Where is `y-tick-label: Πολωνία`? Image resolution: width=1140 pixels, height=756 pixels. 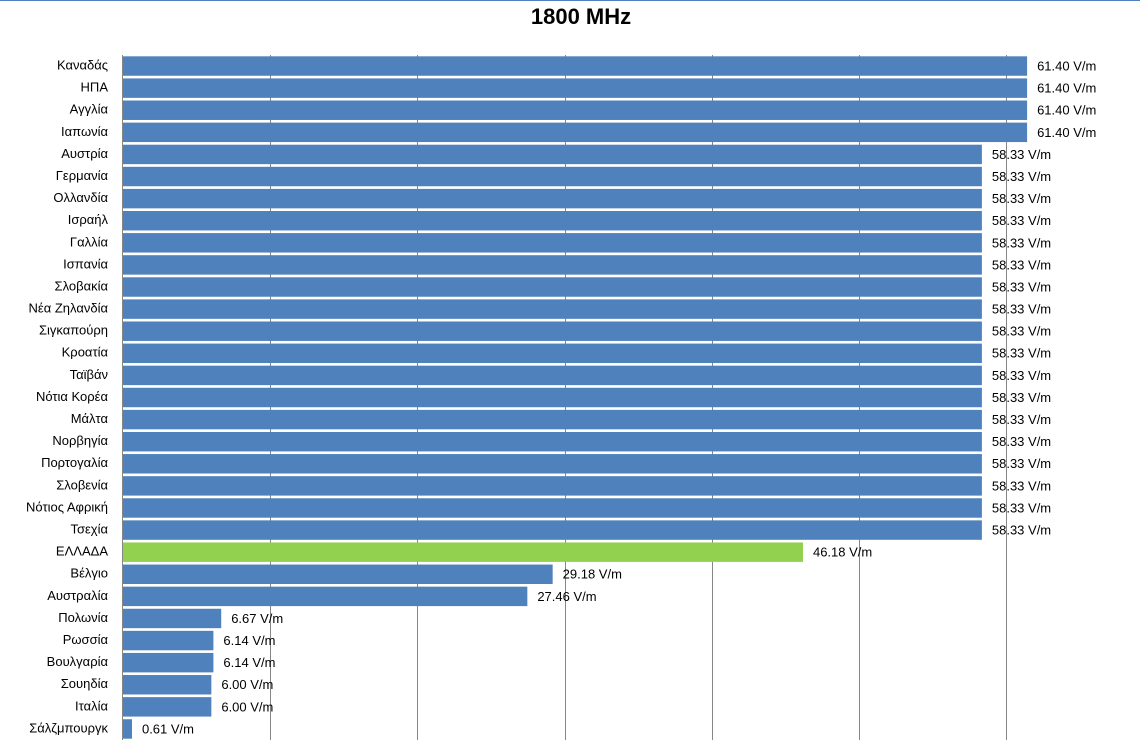 y-tick-label: Πολωνία is located at coordinates (83, 617).